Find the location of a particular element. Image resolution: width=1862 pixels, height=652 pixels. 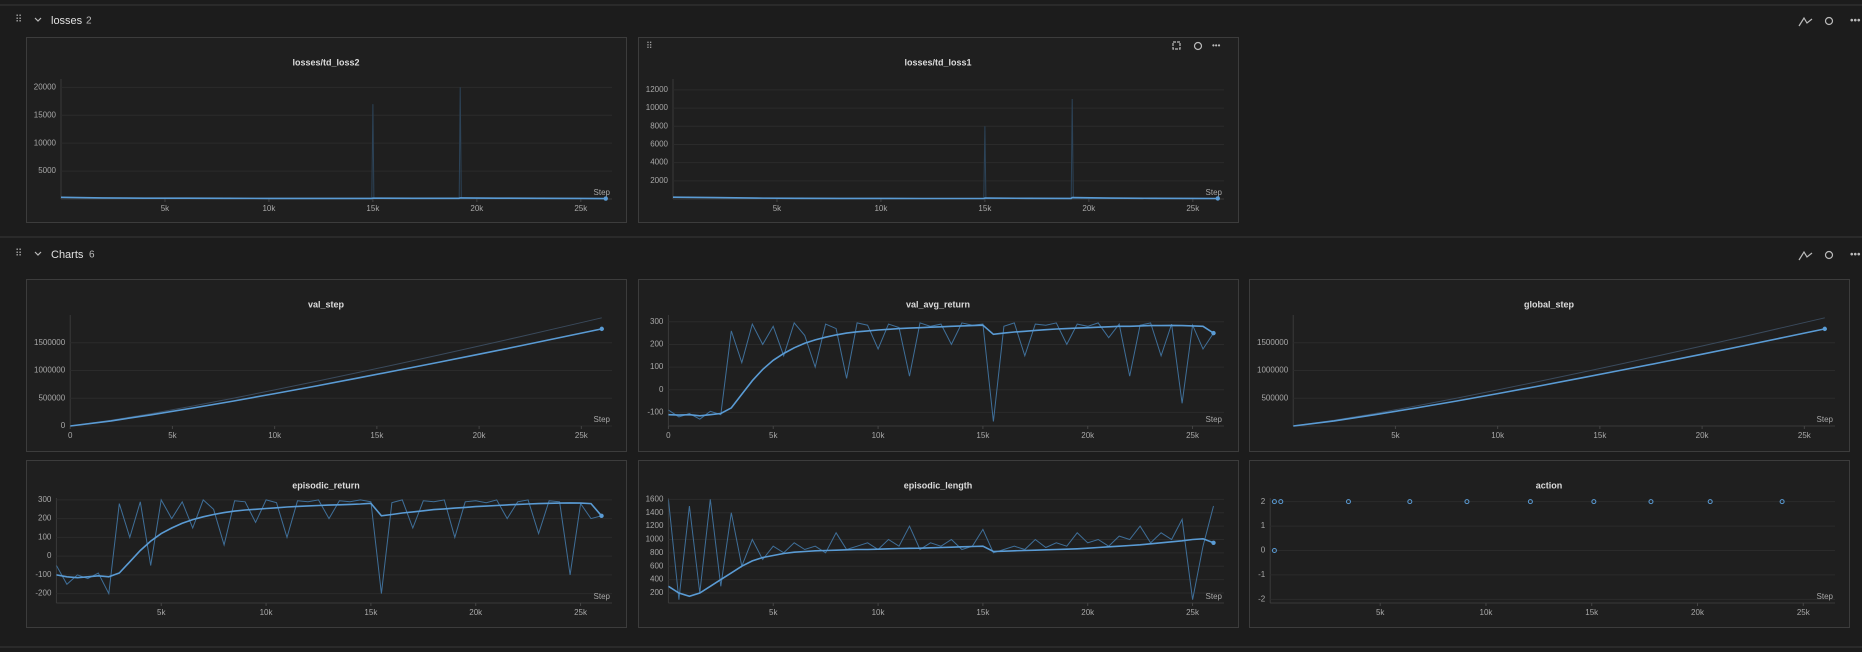

chart-title: action is located at coordinates (1549, 485).